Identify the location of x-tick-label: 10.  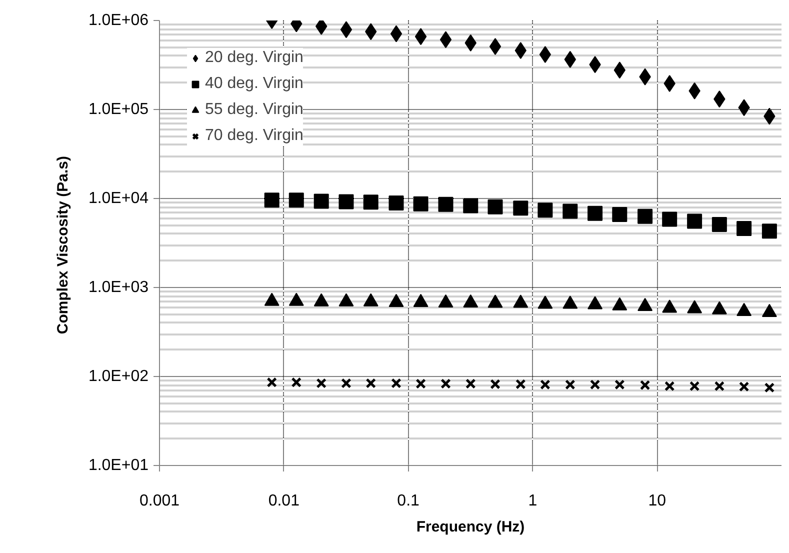
(657, 501).